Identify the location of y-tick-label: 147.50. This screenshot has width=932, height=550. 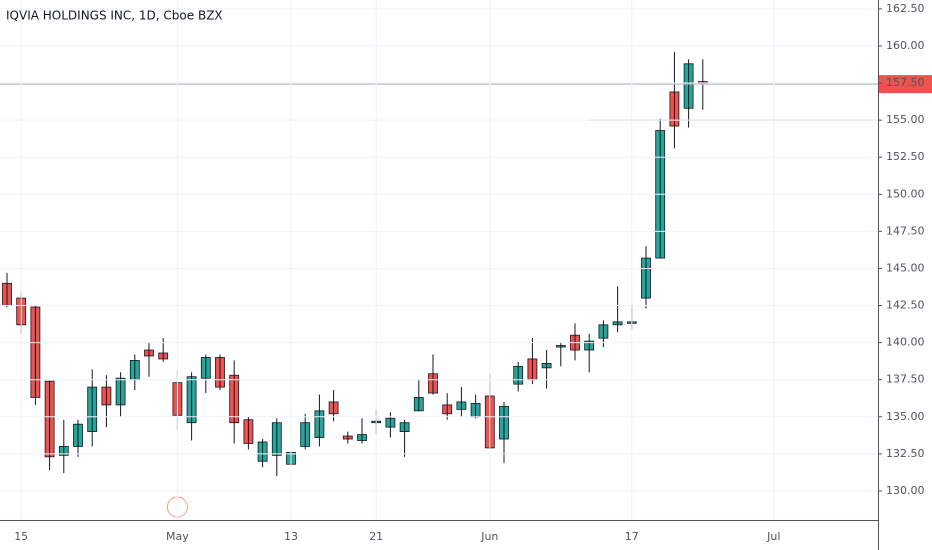
(905, 230).